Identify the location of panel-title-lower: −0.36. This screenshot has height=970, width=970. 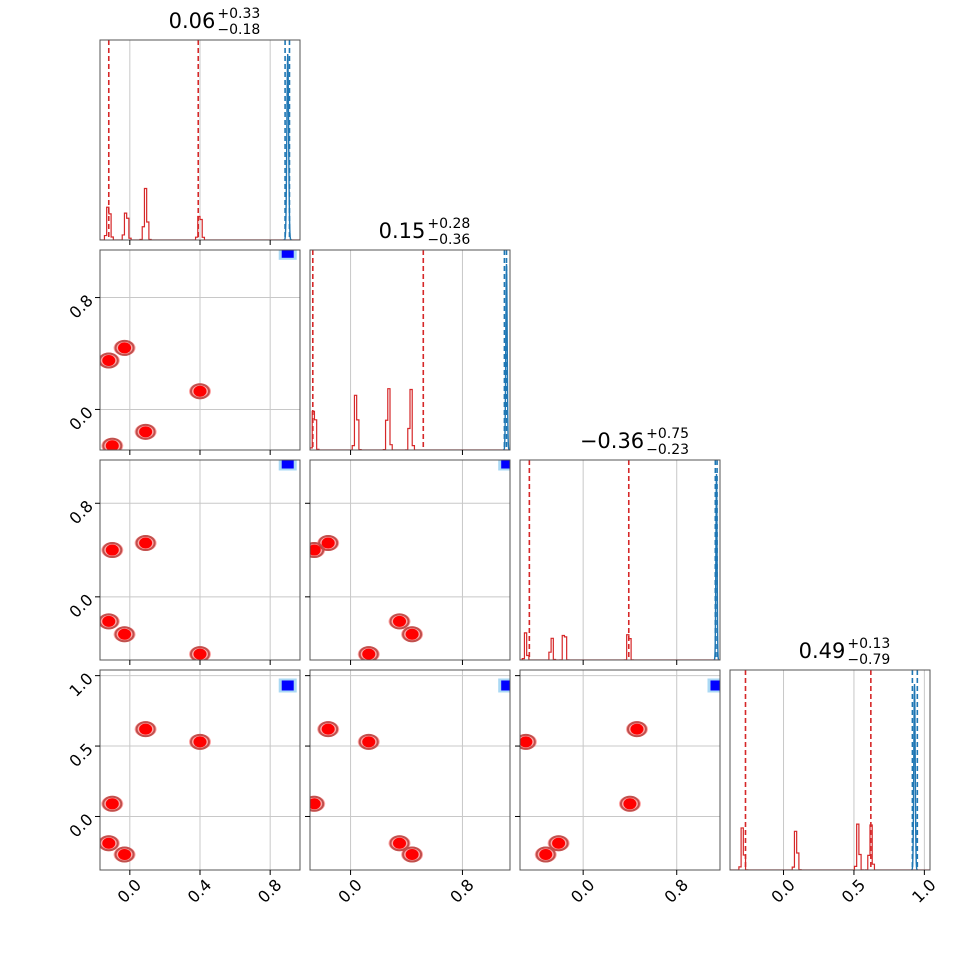
(448, 240).